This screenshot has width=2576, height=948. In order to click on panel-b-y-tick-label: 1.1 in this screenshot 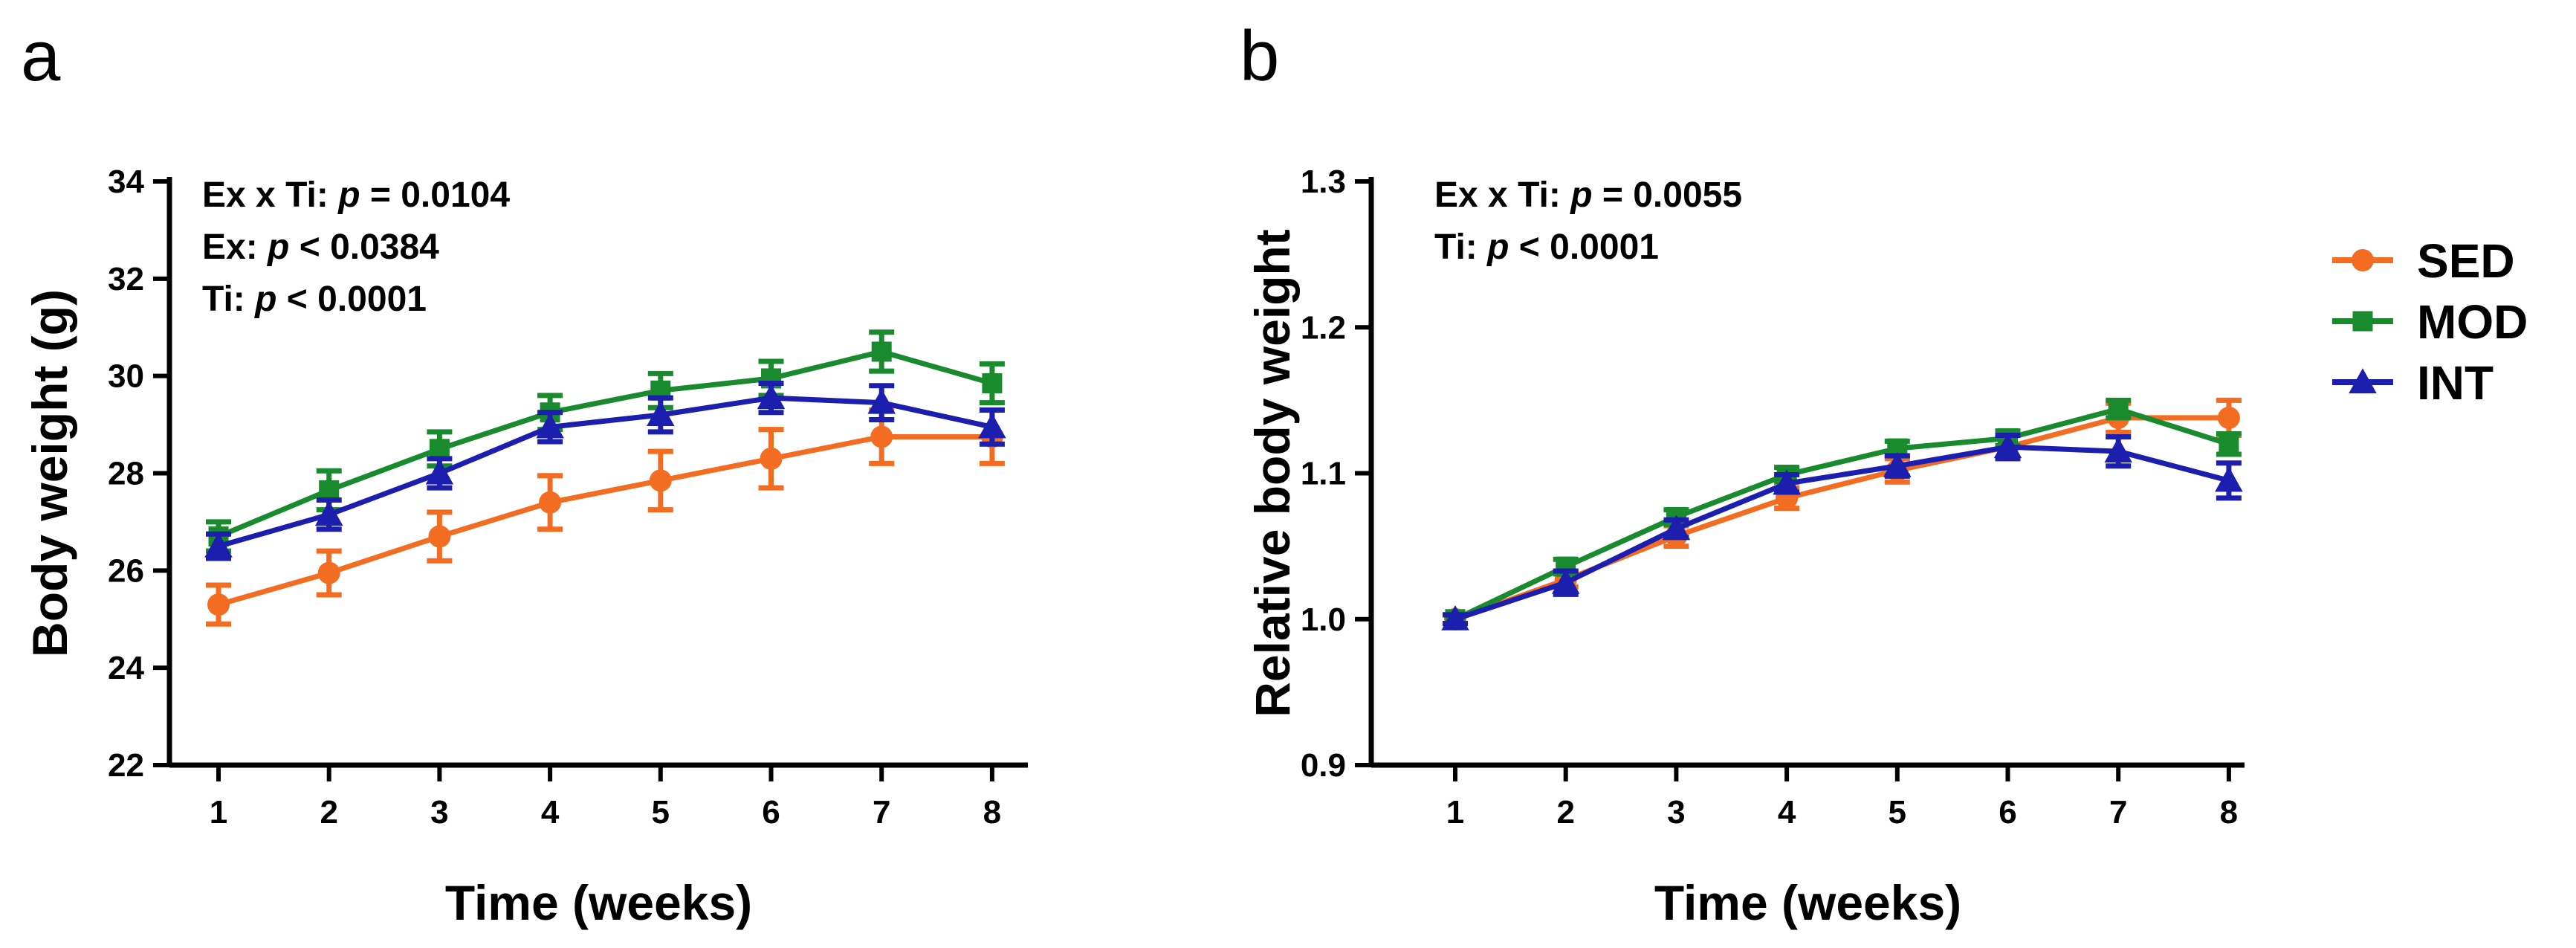, I will do `click(1323, 474)`.